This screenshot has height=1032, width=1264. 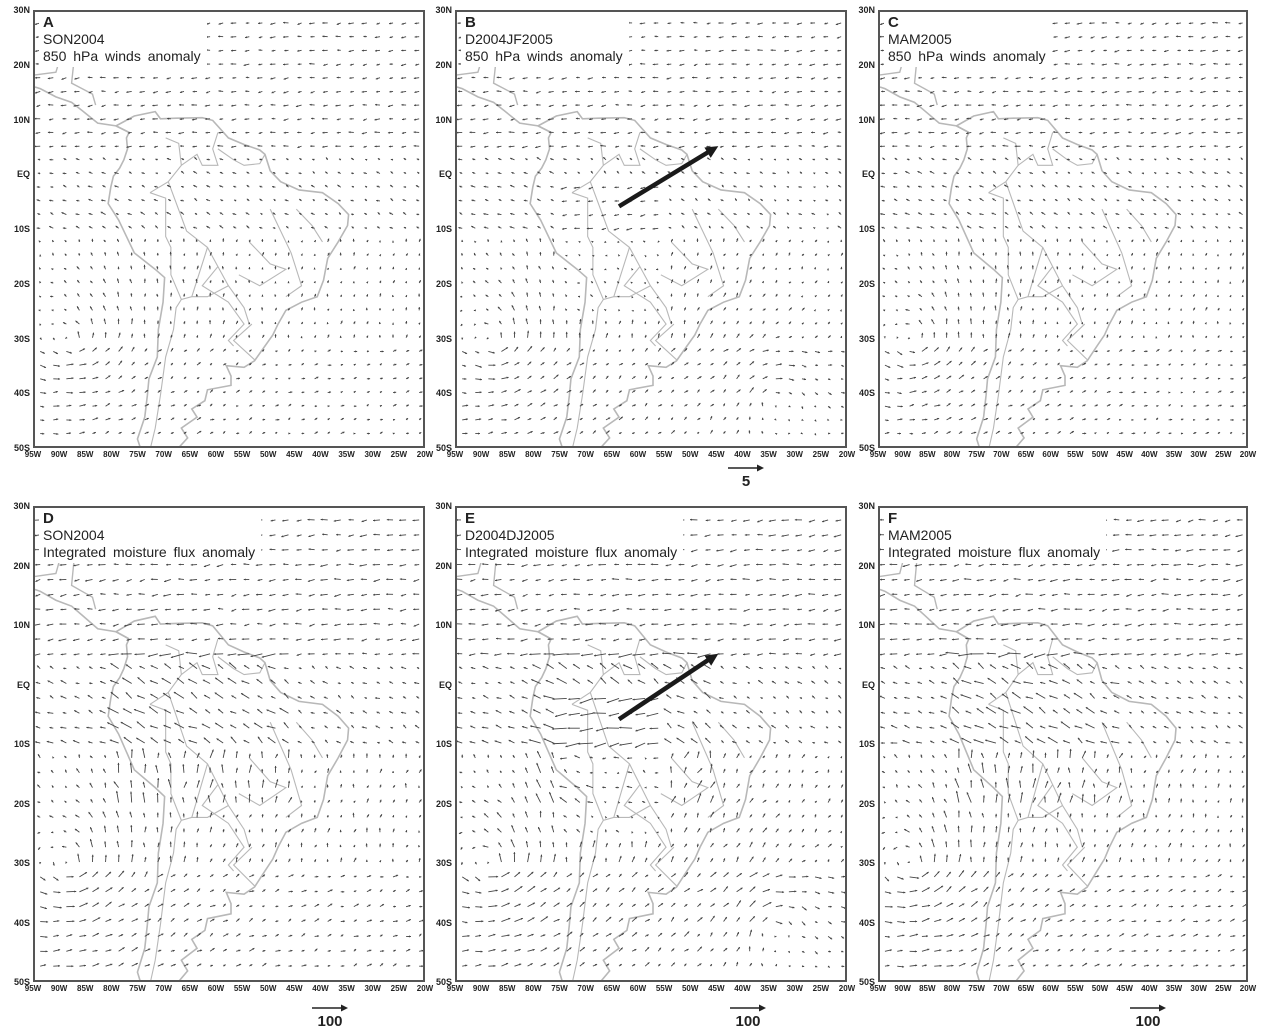 What do you see at coordinates (66, 81) in the screenshot?
I see `caribbean-coastline` at bounding box center [66, 81].